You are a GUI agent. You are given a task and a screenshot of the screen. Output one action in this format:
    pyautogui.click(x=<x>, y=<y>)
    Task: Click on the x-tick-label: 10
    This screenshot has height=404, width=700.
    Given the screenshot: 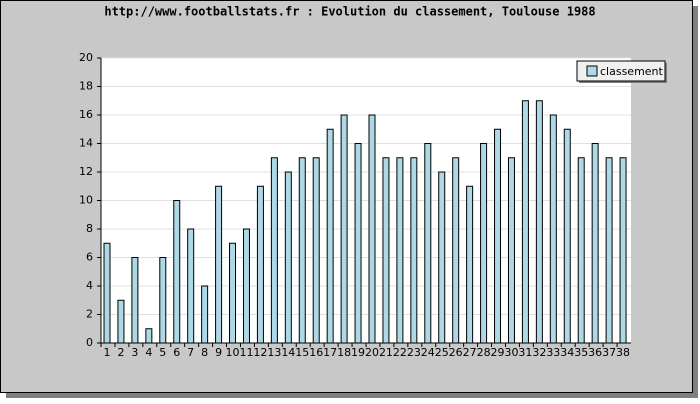 What is the action you would take?
    pyautogui.click(x=233, y=352)
    